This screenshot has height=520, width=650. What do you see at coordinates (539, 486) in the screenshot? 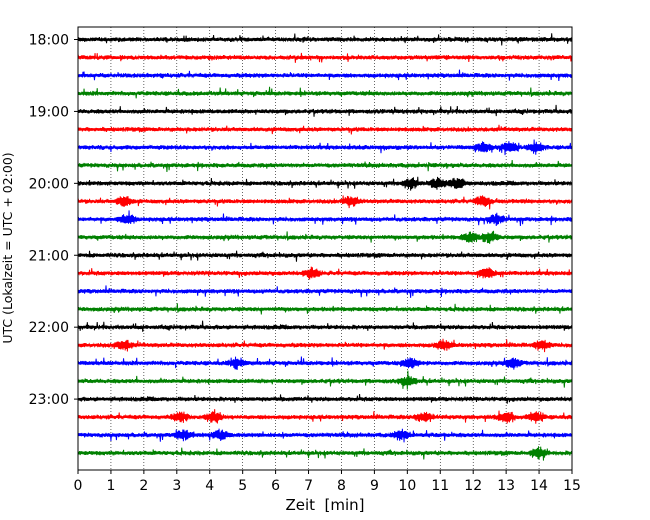
I see `x-tick-label: 14` at bounding box center [539, 486].